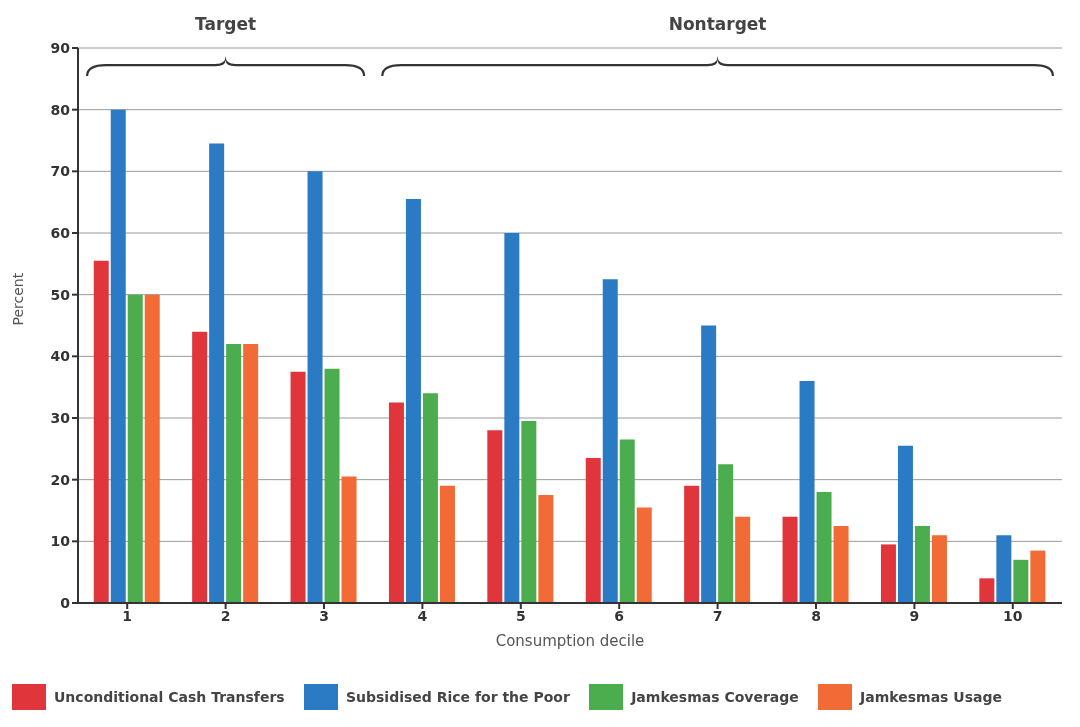  Describe the element at coordinates (816, 615) in the screenshot. I see `x-tick-label: 8` at that location.